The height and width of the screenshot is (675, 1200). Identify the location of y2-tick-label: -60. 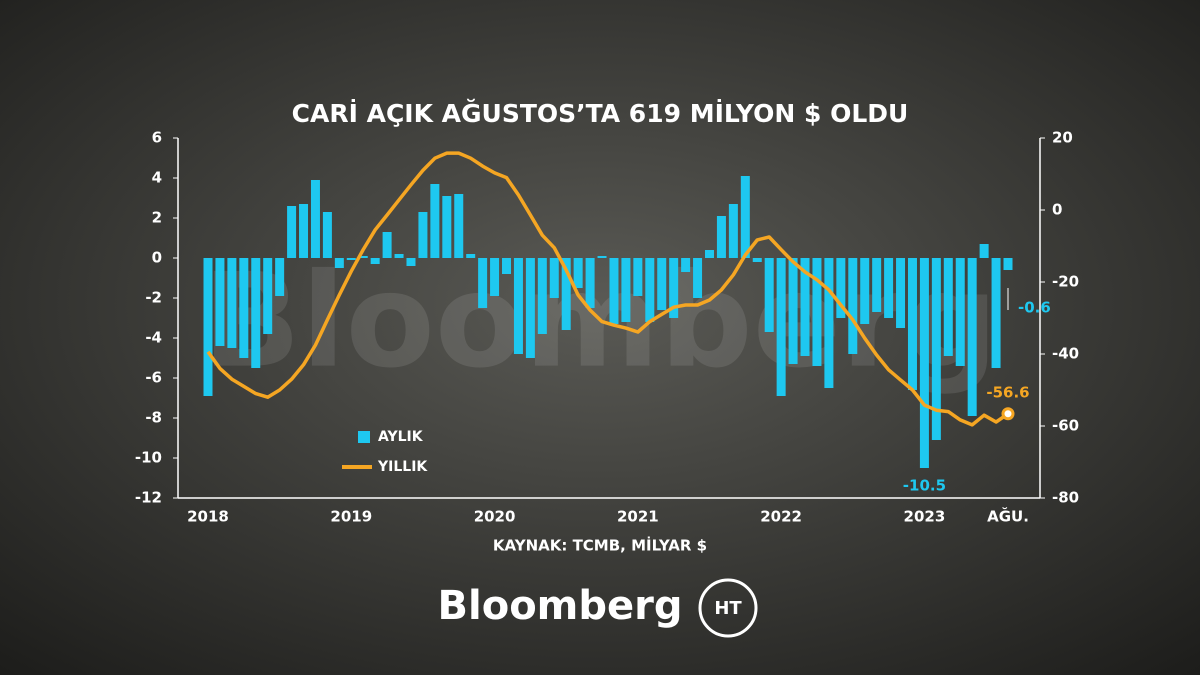
(1065, 426).